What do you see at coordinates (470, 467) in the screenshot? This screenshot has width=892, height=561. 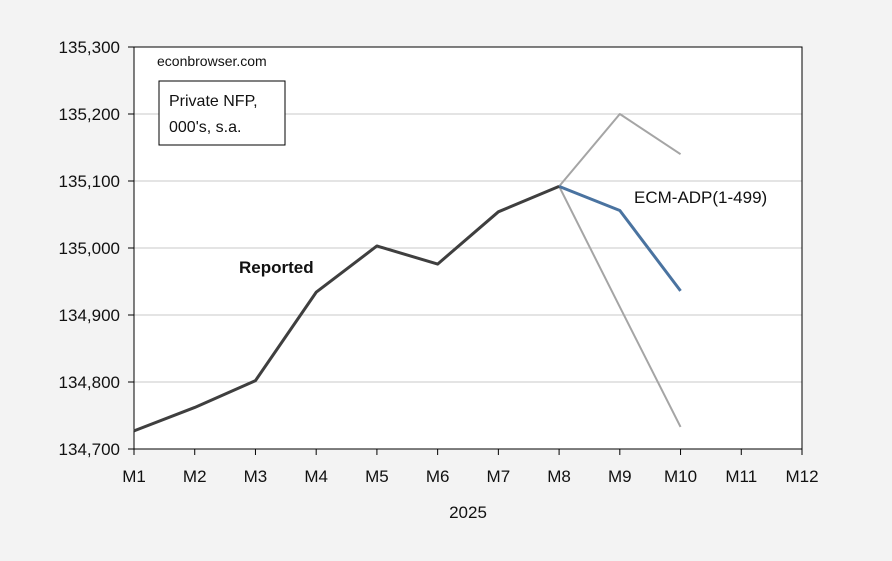 I see `x-axis: M1 M2 M3 M4 M5 M6 M7 M8 M9 M10 M11 M12` at bounding box center [470, 467].